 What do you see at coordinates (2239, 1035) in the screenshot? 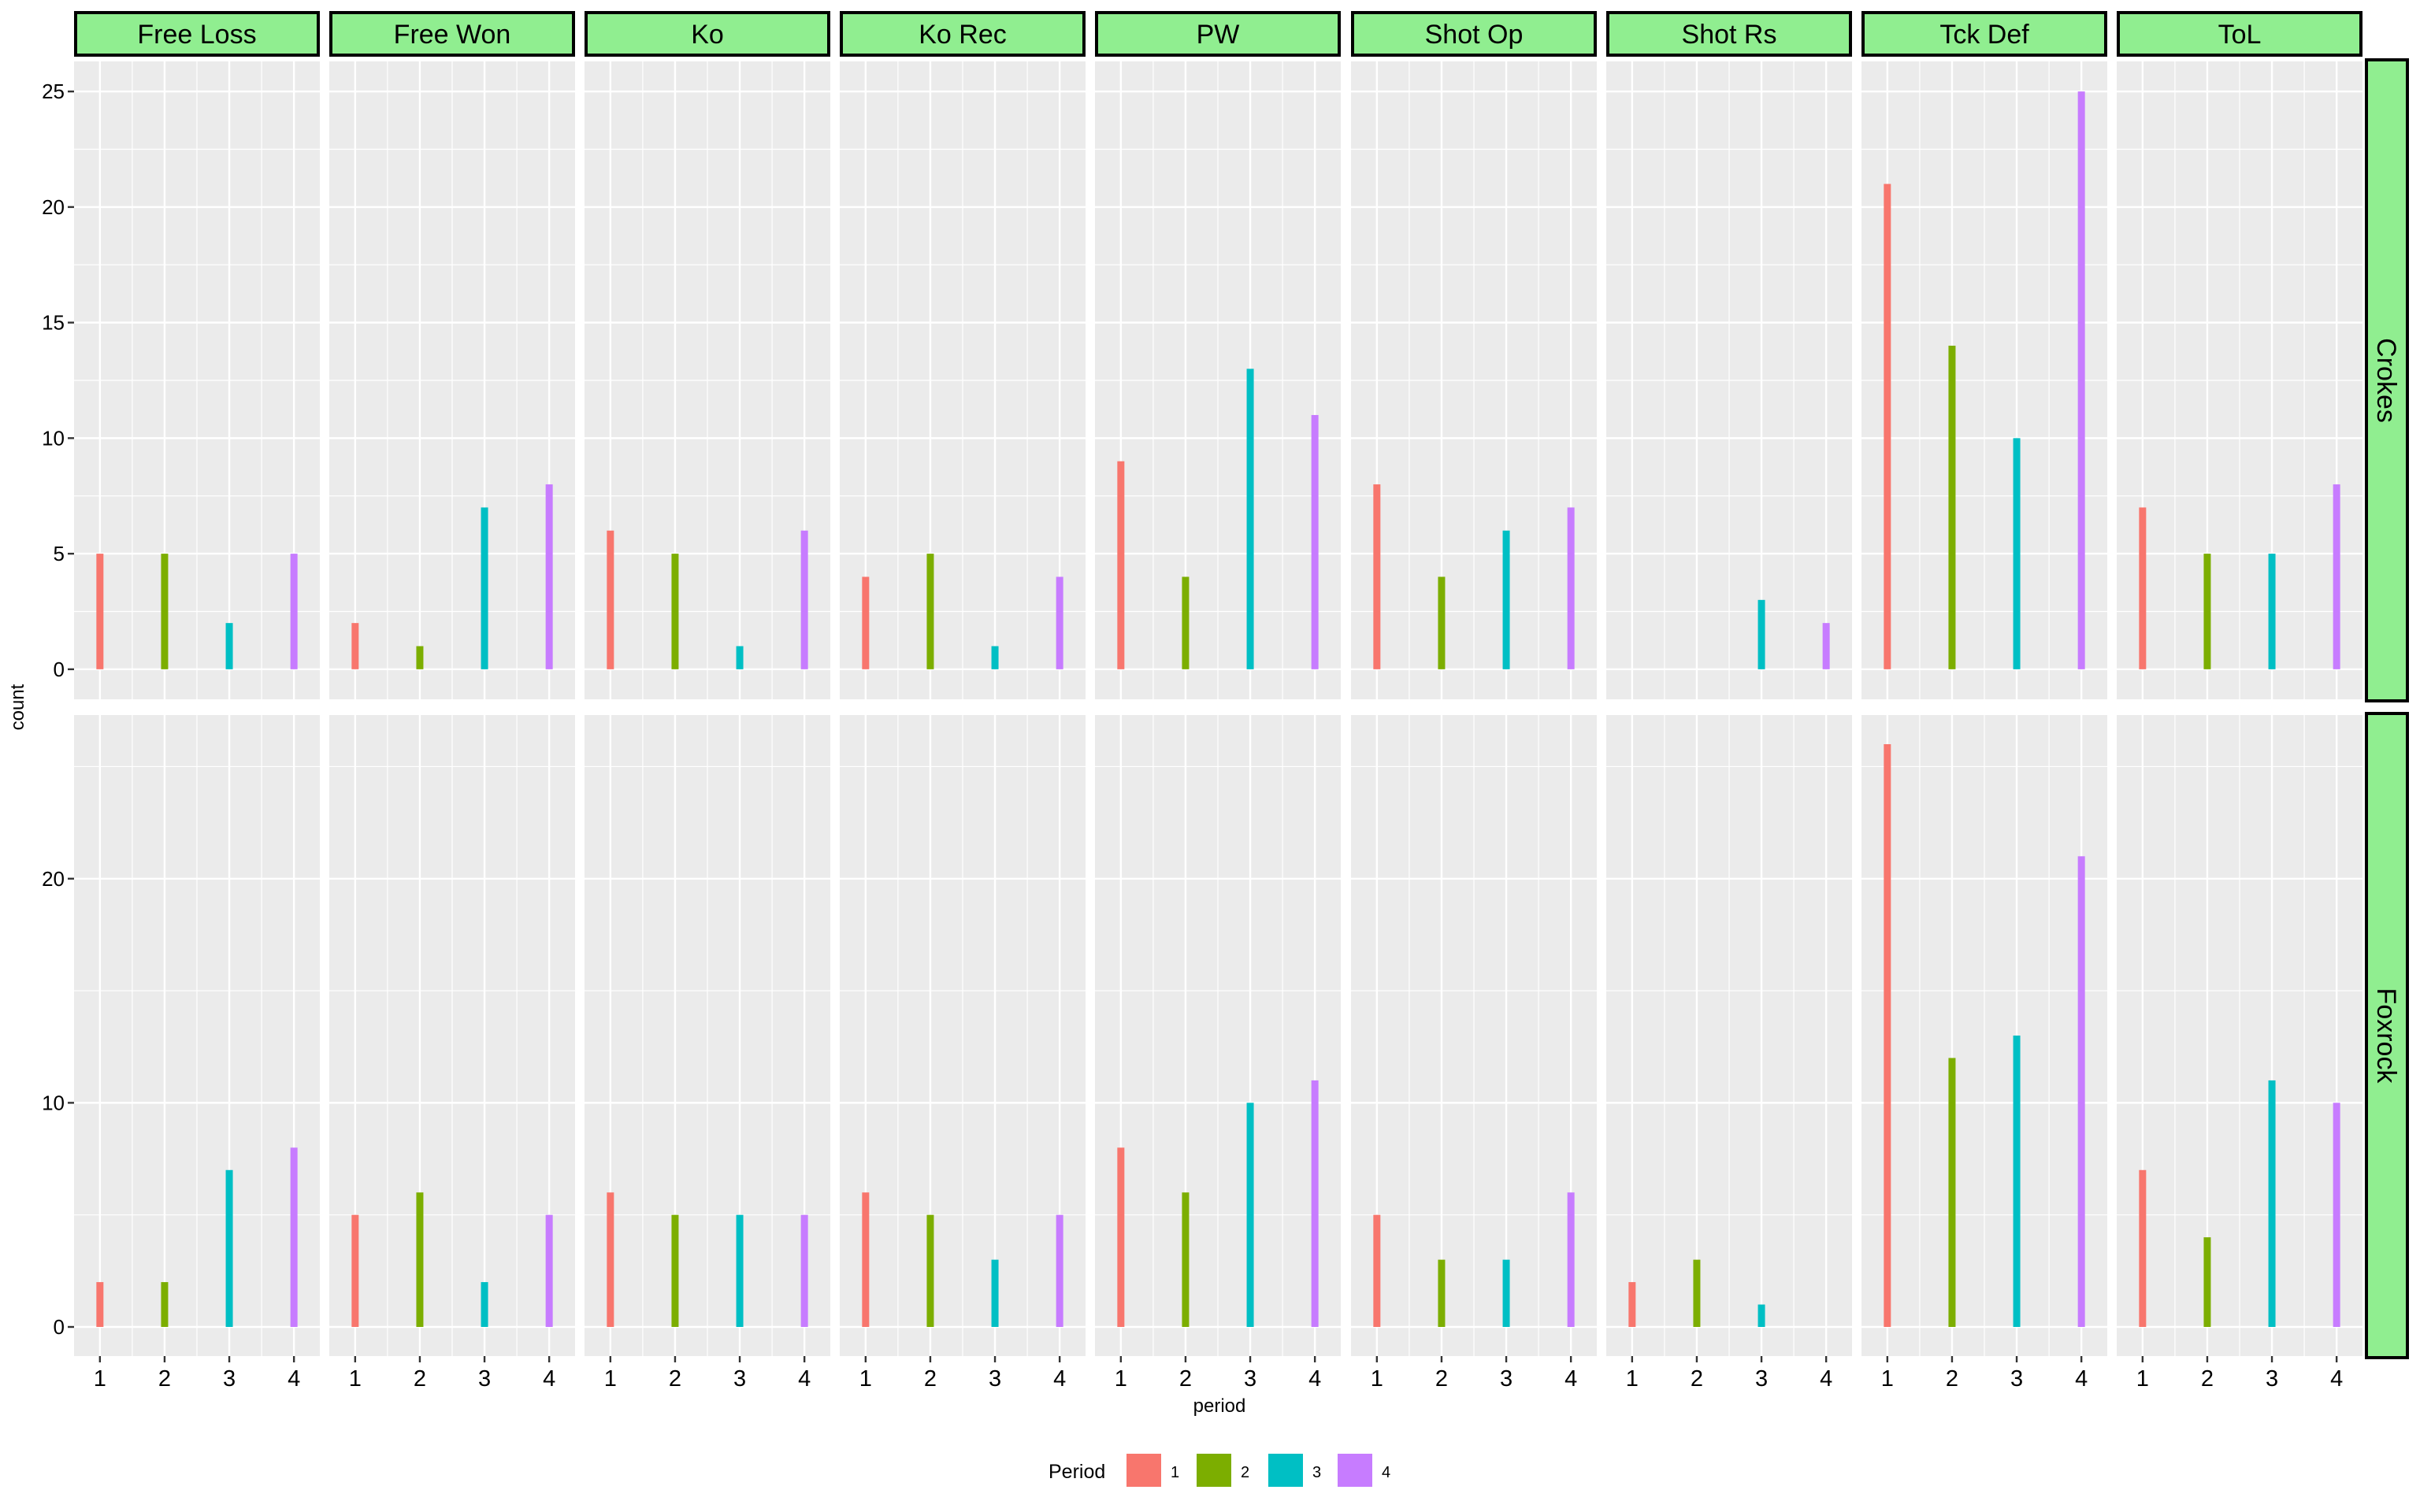
I see `panel-foxrock-tol` at bounding box center [2239, 1035].